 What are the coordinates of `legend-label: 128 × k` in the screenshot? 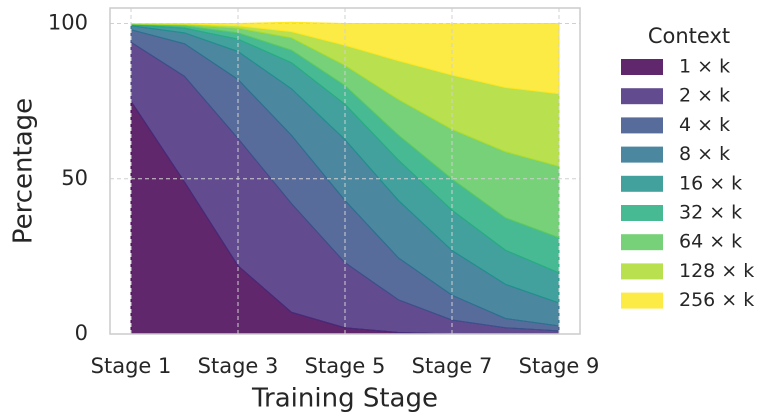 It's located at (716, 271).